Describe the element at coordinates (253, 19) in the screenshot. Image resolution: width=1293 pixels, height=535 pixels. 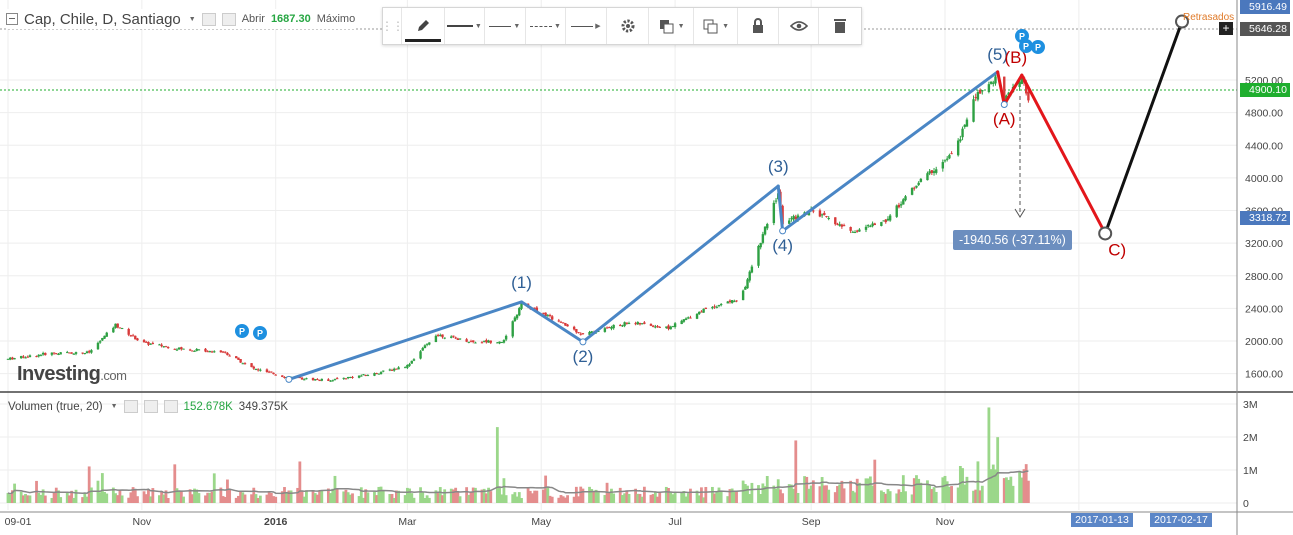
I see `open-label: Abrir` at that location.